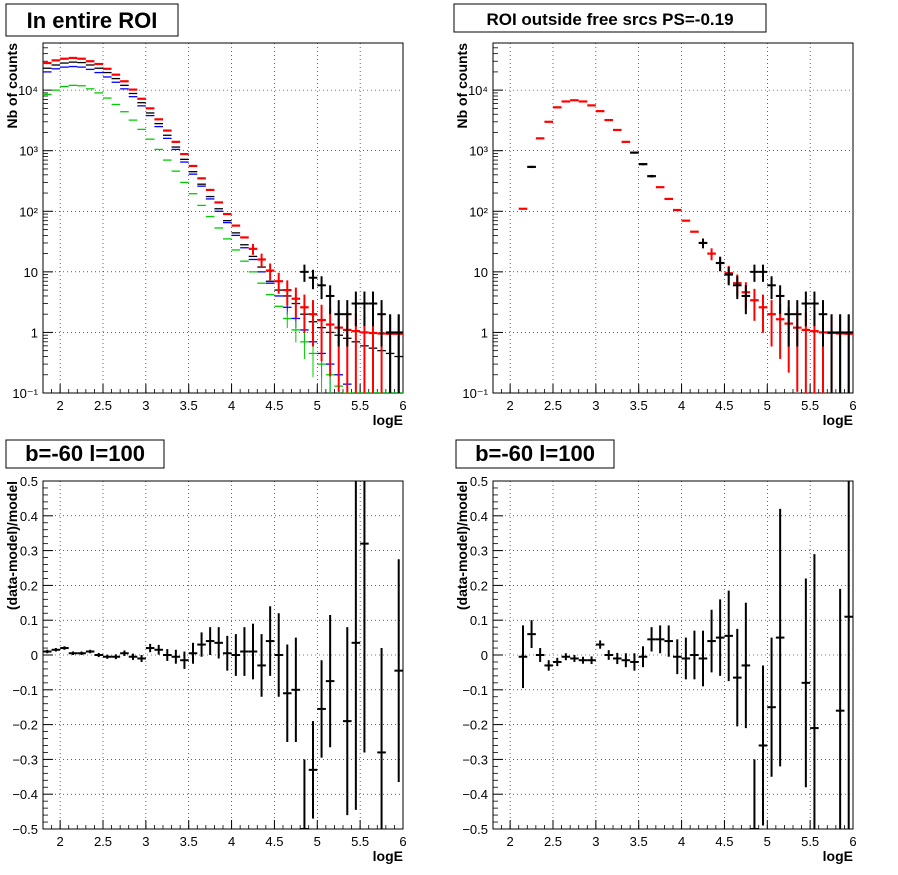 The height and width of the screenshot is (875, 898). I want to click on chart-title: In entire ROI, so click(92, 20).